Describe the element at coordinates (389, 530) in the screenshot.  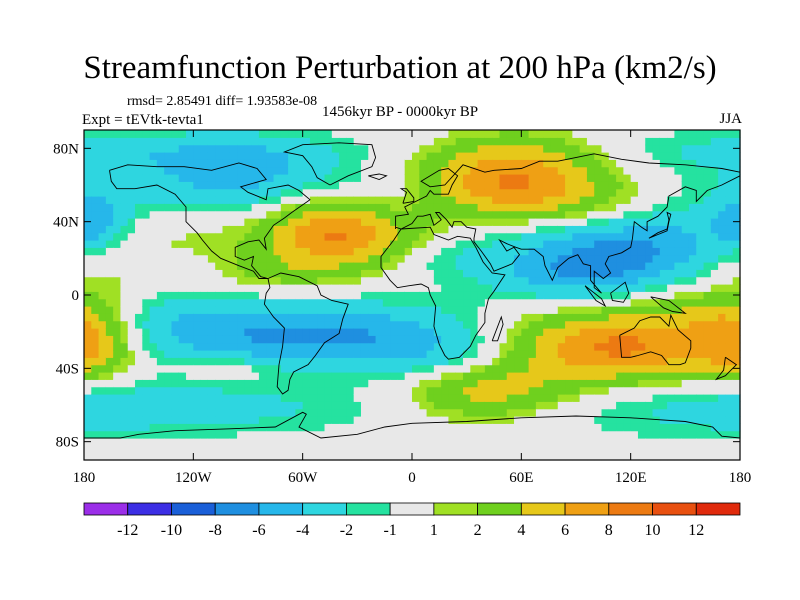
I see `colorbar-label: -1` at that location.